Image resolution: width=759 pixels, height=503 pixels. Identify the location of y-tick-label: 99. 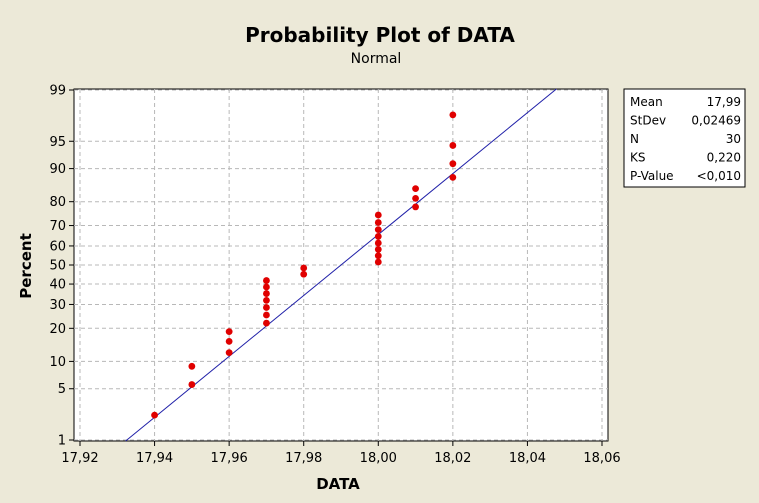
(57, 91).